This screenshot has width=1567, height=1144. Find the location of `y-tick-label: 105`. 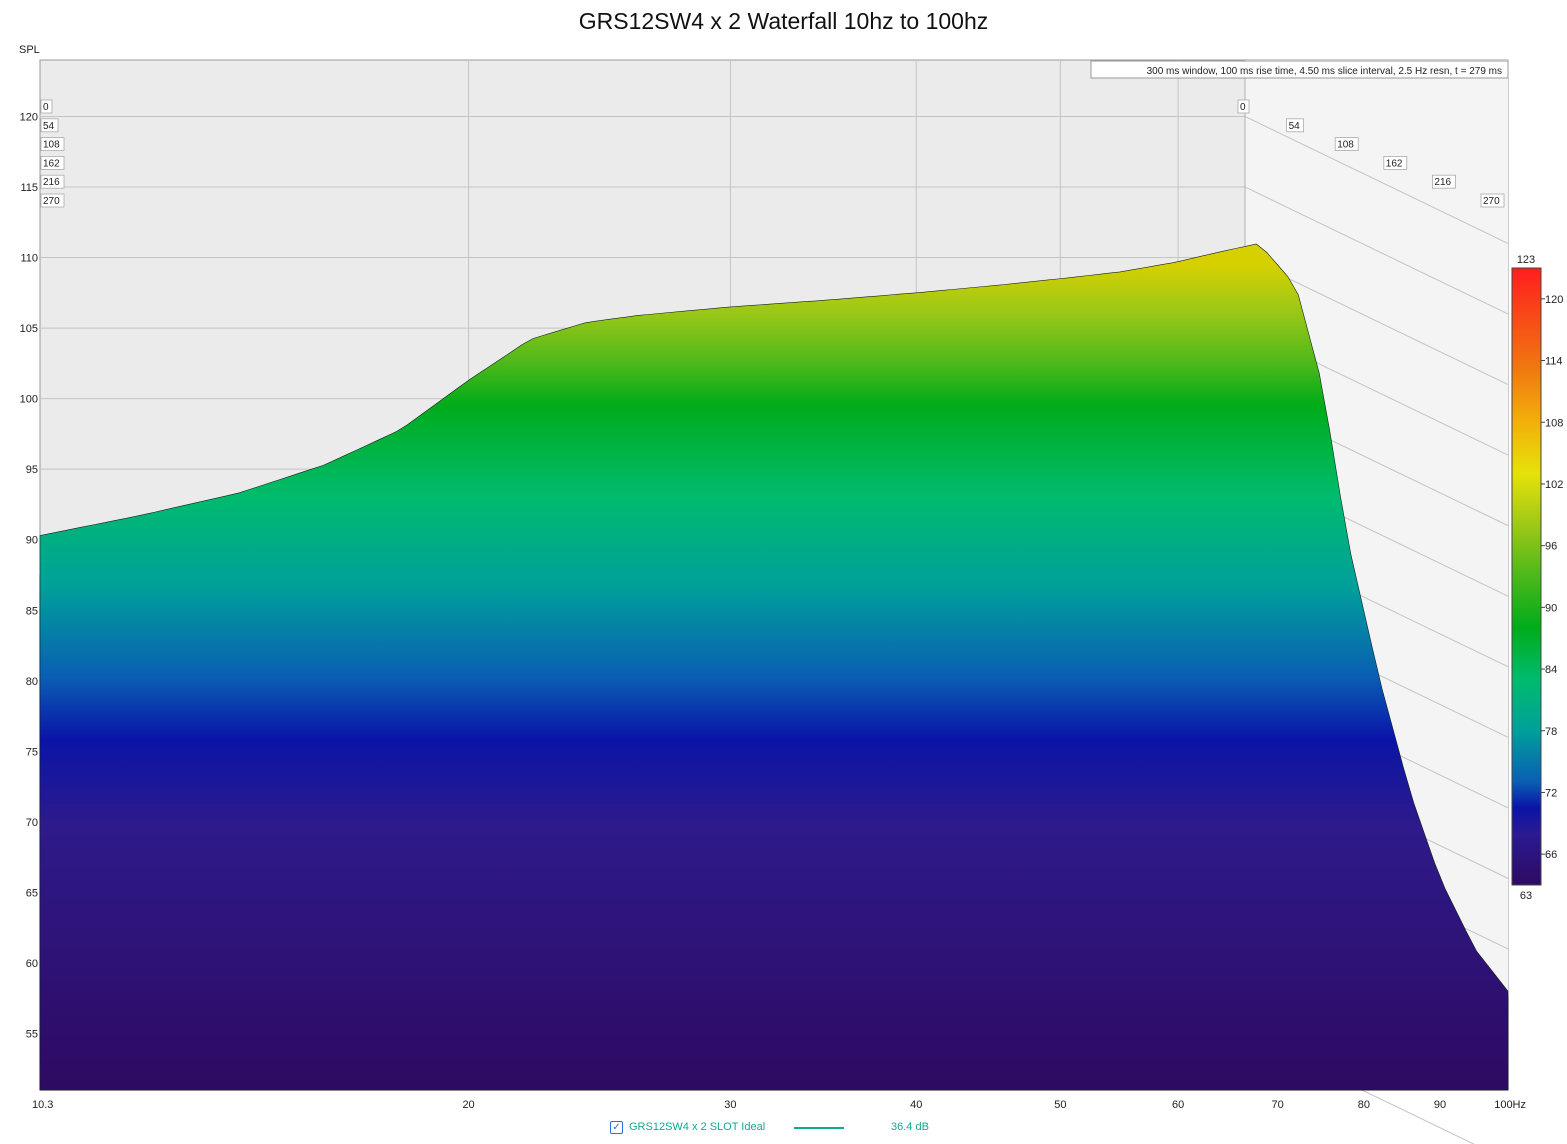

y-tick-label: 105 is located at coordinates (29, 329).